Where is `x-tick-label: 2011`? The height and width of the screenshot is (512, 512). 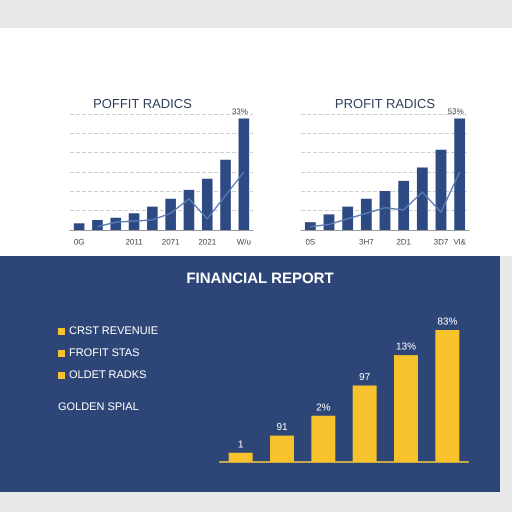 x-tick-label: 2011 is located at coordinates (134, 242).